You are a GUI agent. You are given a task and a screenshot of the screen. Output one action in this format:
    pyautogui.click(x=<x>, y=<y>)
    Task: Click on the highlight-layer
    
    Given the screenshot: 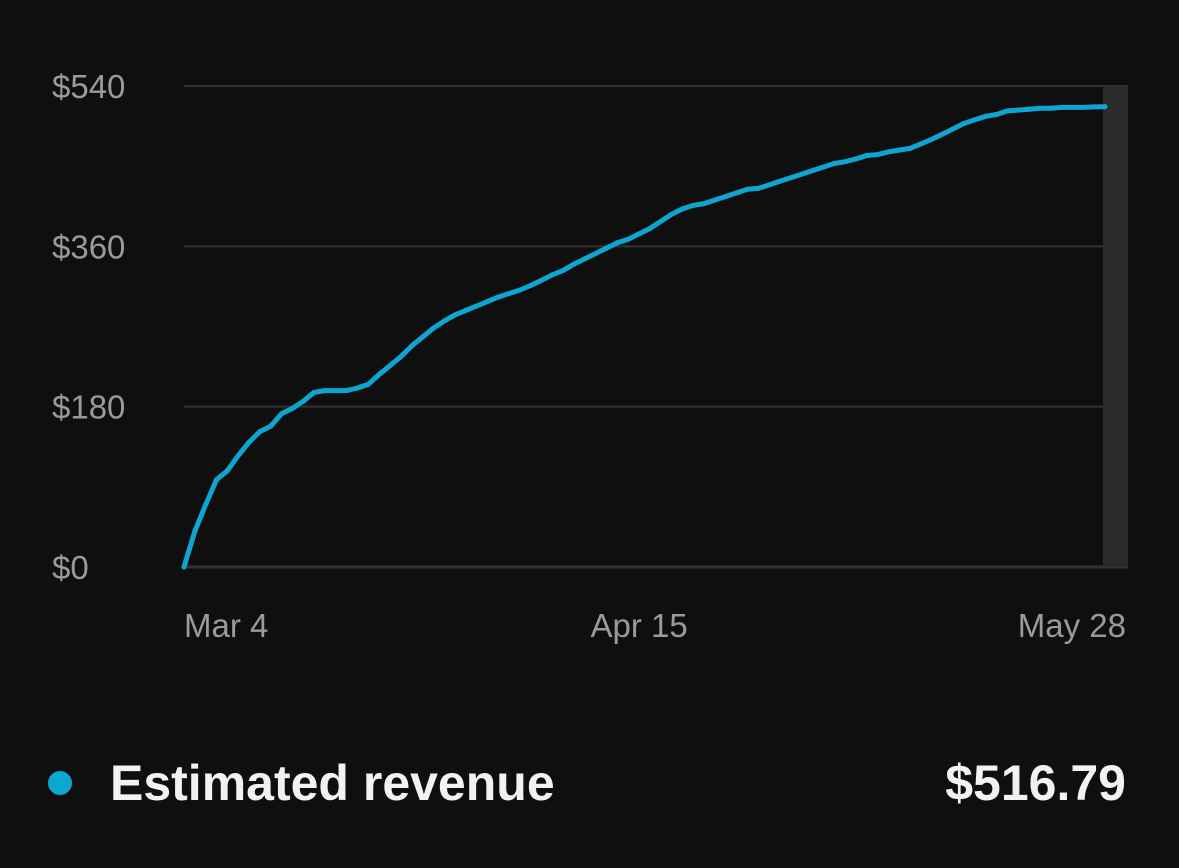 What is the action you would take?
    pyautogui.click(x=1115, y=326)
    